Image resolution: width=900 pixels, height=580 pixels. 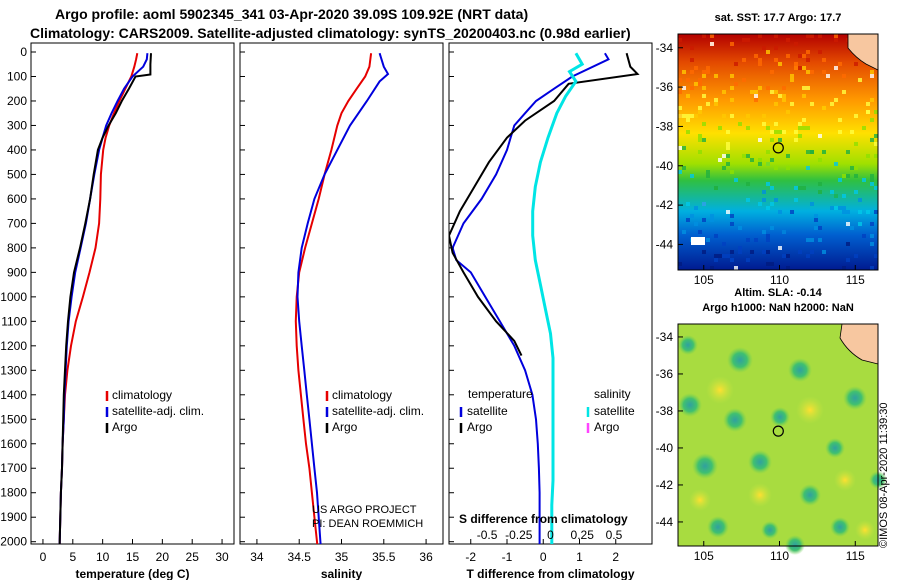 I want to click on y-tick-label: 300, so click(x=17, y=125).